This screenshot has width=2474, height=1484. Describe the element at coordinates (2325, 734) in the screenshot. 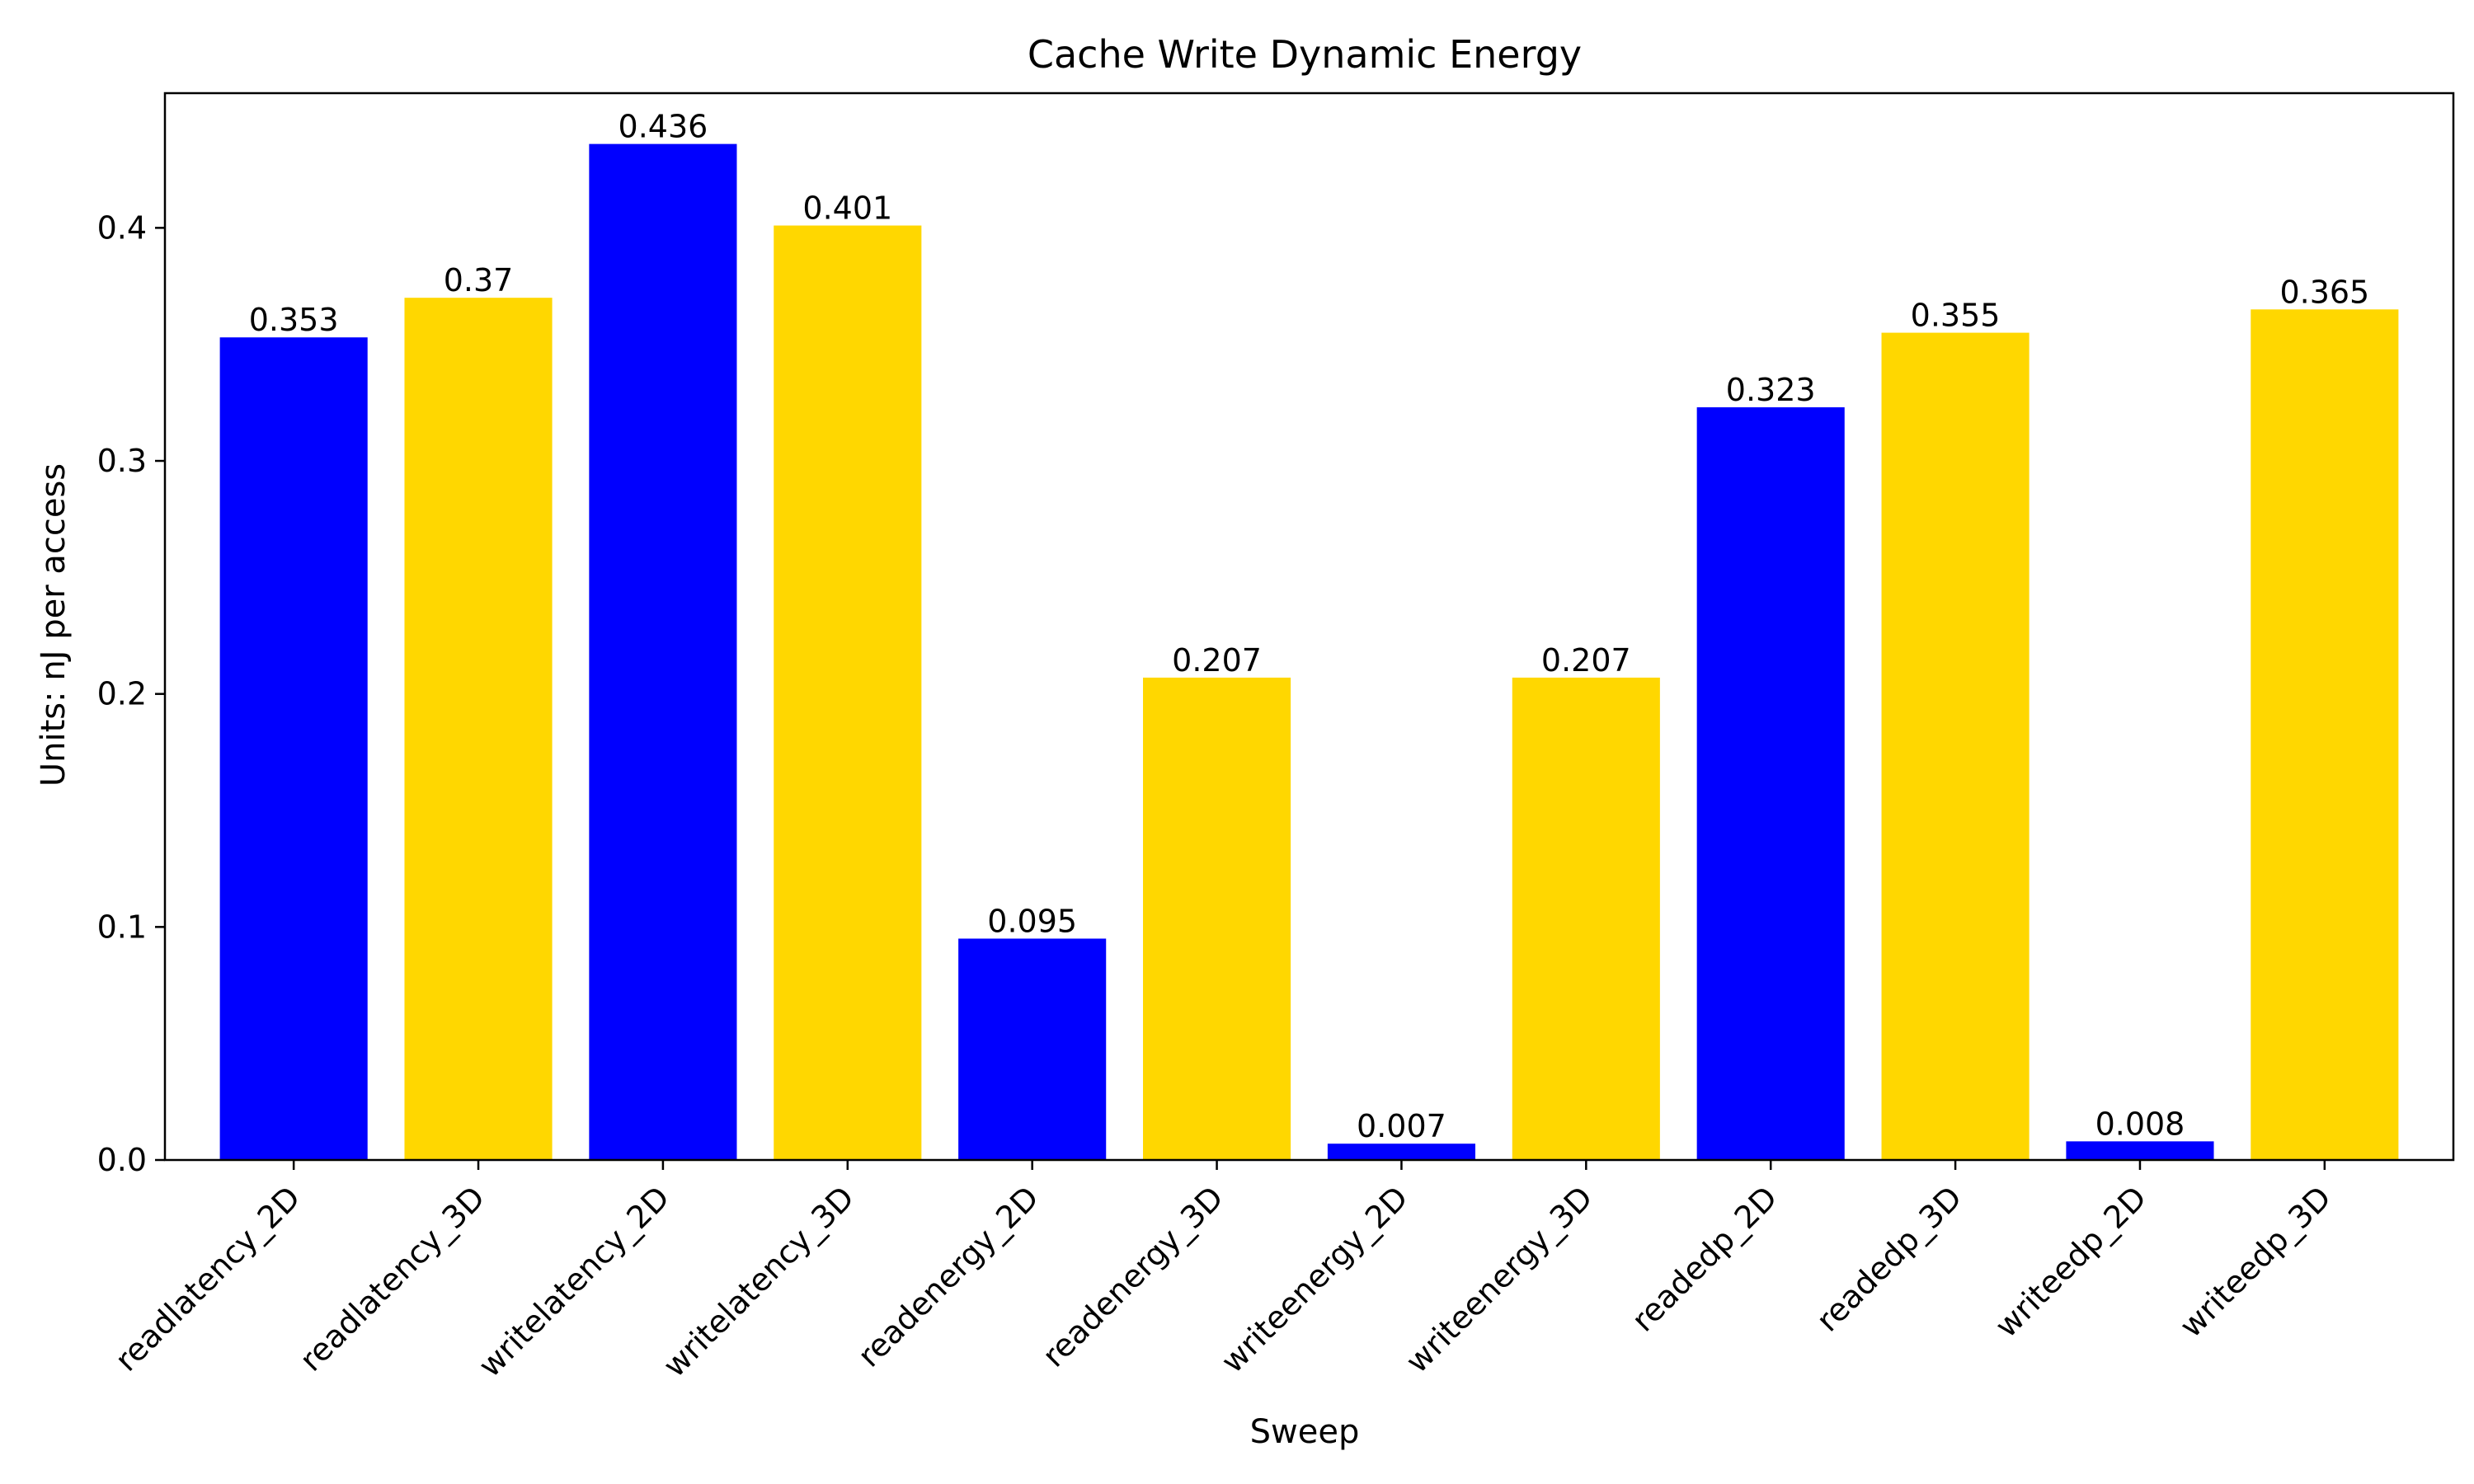

I see `bar-writeedp_3D` at that location.